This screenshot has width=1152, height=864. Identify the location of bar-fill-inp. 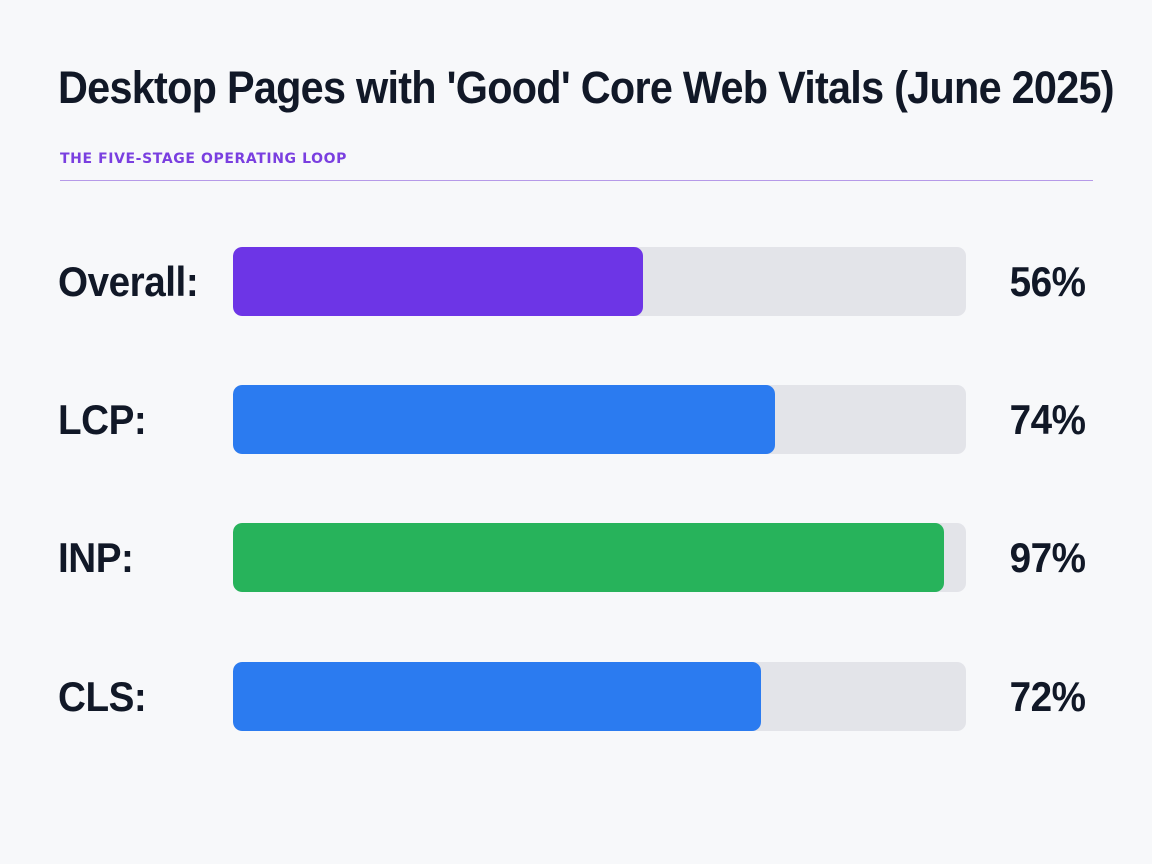
(588, 557).